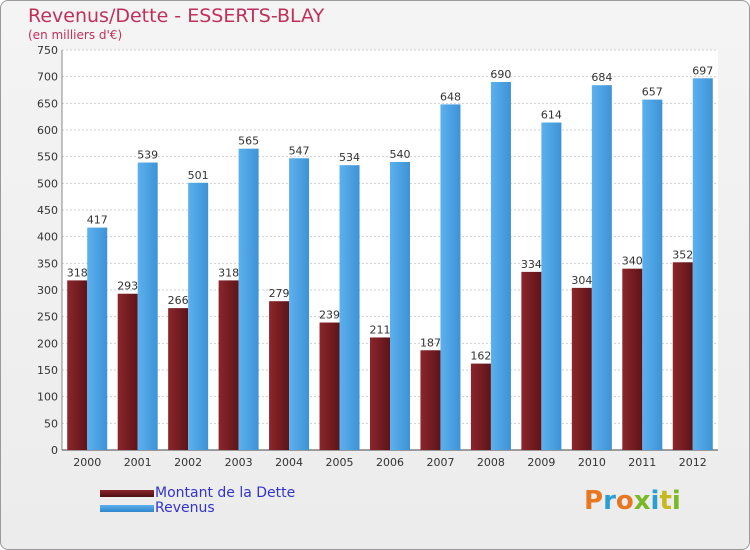 This screenshot has width=750, height=550. I want to click on legend-swatch-revenue, so click(127, 508).